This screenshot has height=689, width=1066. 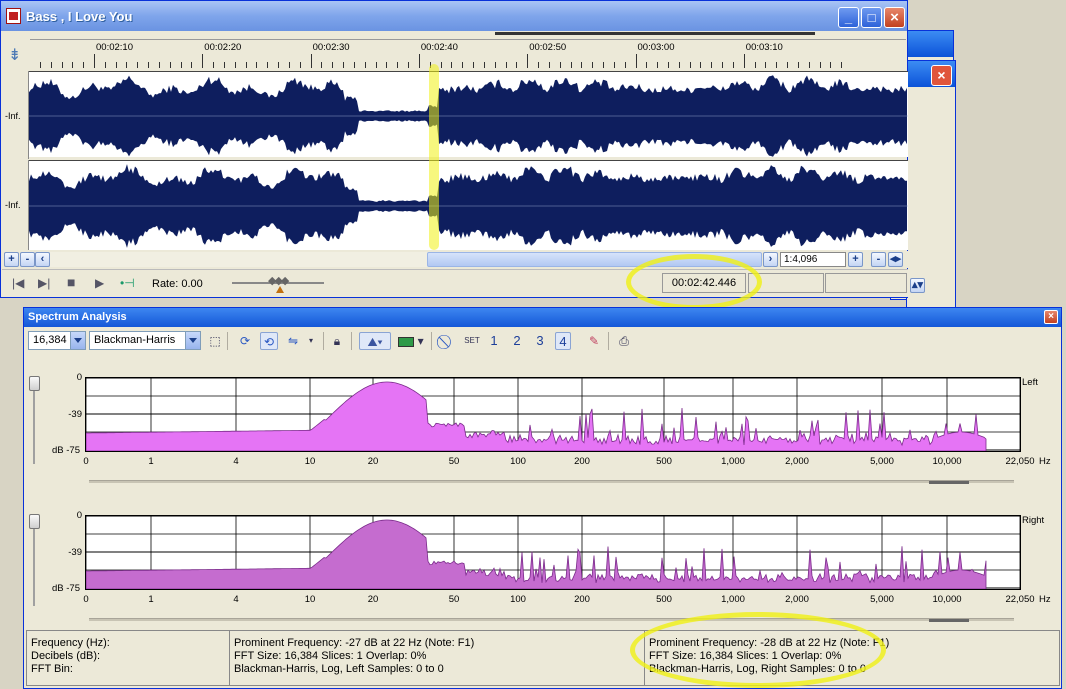 I want to click on spectrum-right-plot, so click(x=553, y=552).